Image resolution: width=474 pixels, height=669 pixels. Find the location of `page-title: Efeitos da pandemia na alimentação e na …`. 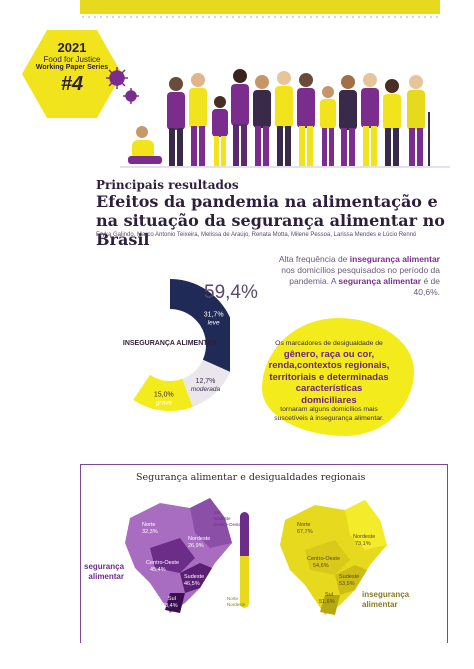

page-title: Efeitos da pandemia na alimentação e na … is located at coordinates (270, 220).